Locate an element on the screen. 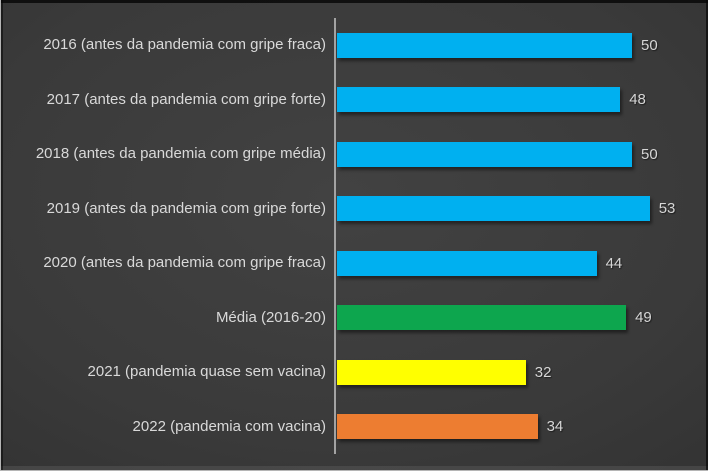 The height and width of the screenshot is (471, 708). value-label: 32 is located at coordinates (543, 372).